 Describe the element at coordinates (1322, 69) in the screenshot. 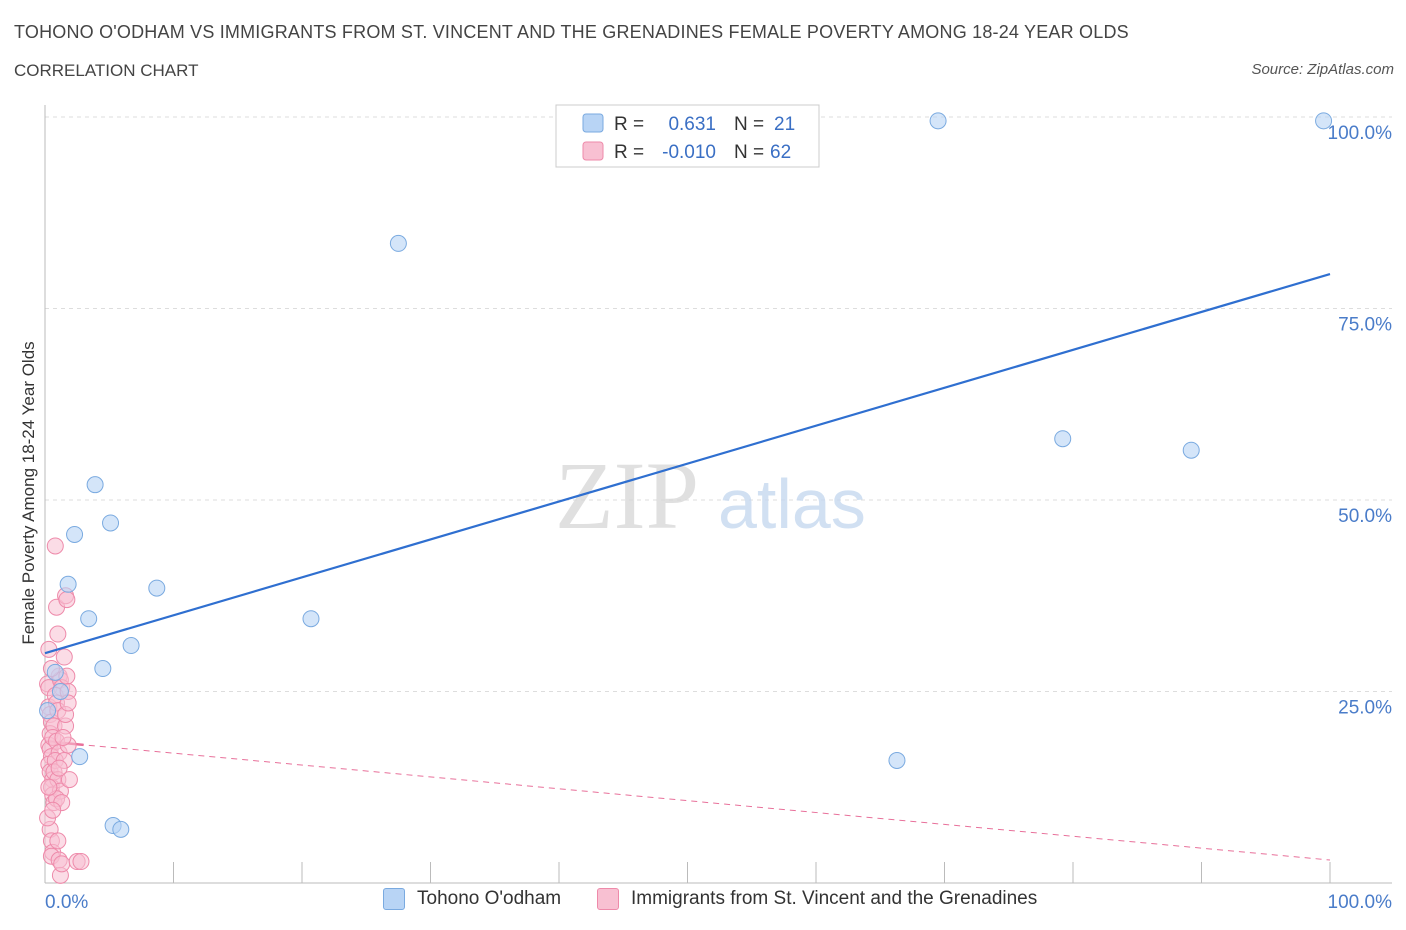

I see `source-credit: Source: ZipAtlas.com` at that location.